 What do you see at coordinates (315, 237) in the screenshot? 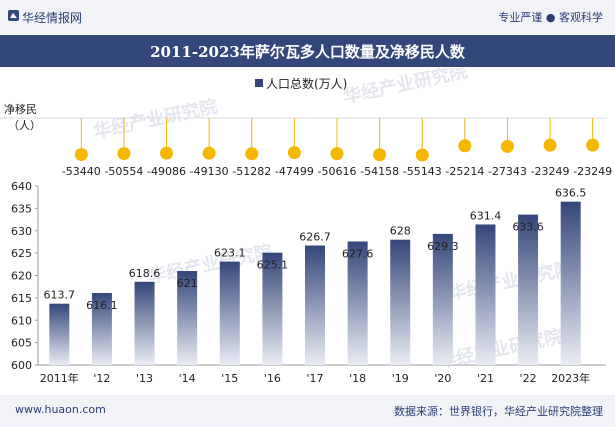
I see `bar-value-label: 626.7` at bounding box center [315, 237].